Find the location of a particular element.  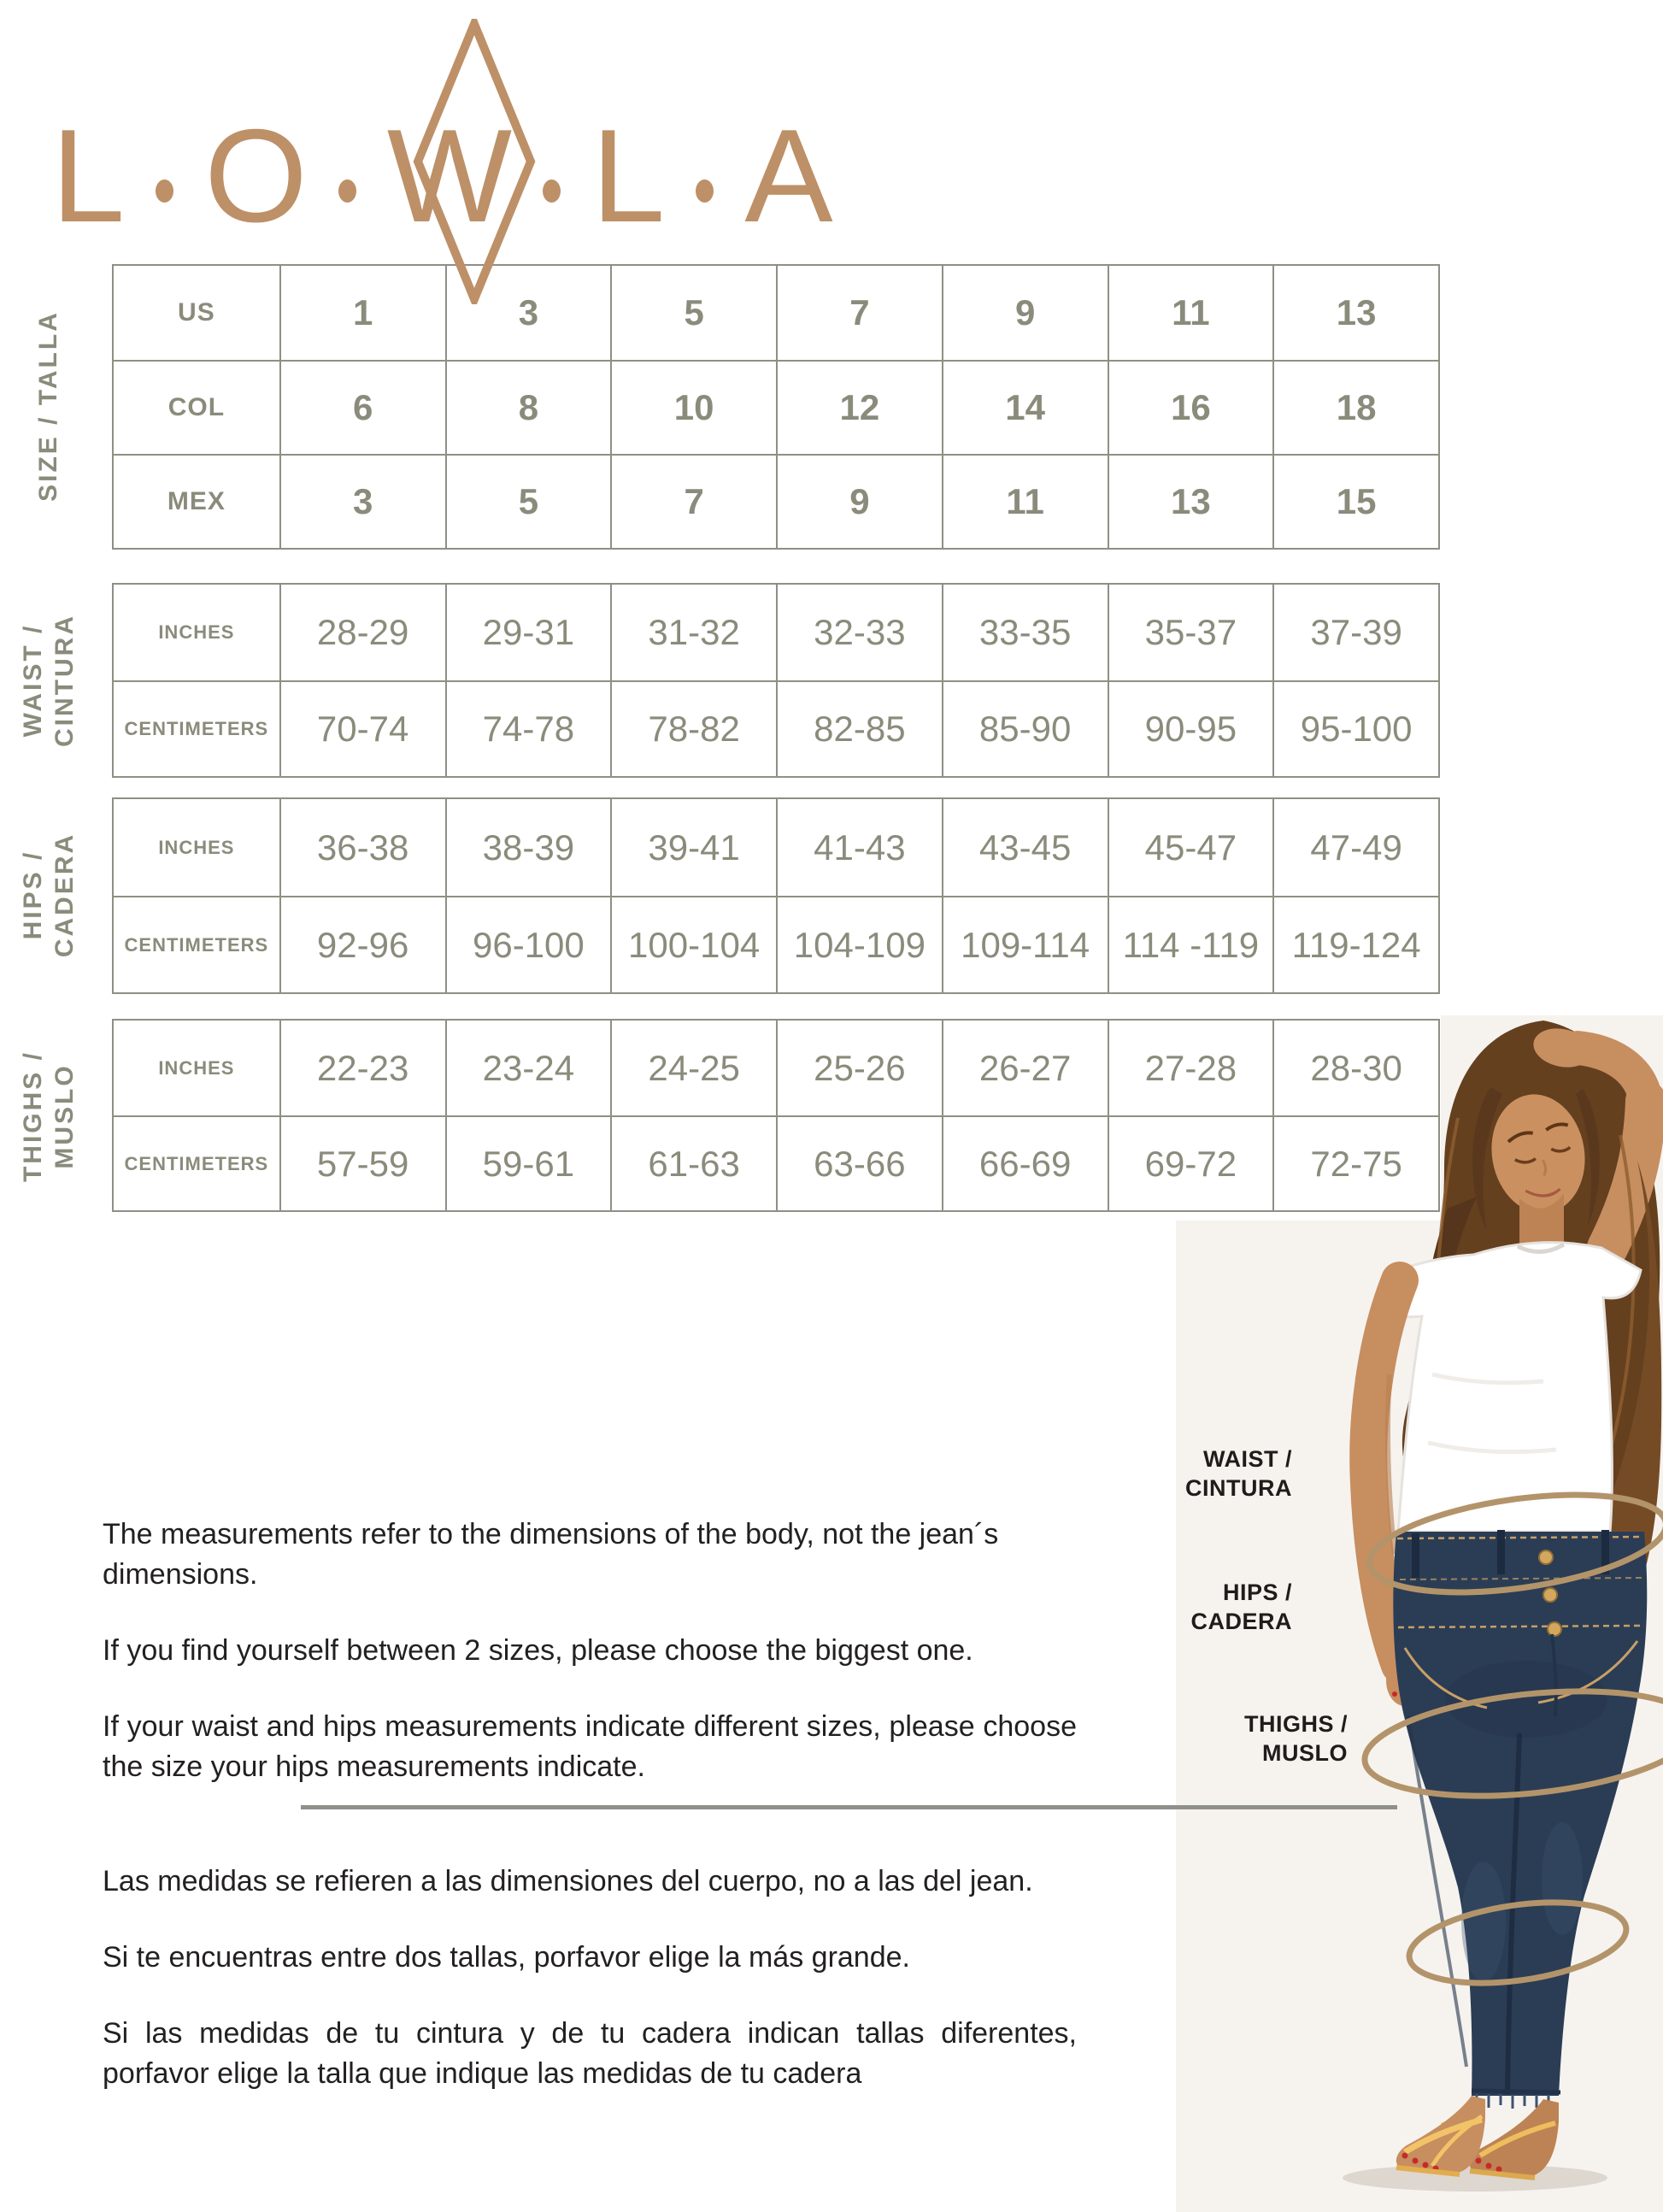

measure-cell: 90-95 is located at coordinates (1190, 728).